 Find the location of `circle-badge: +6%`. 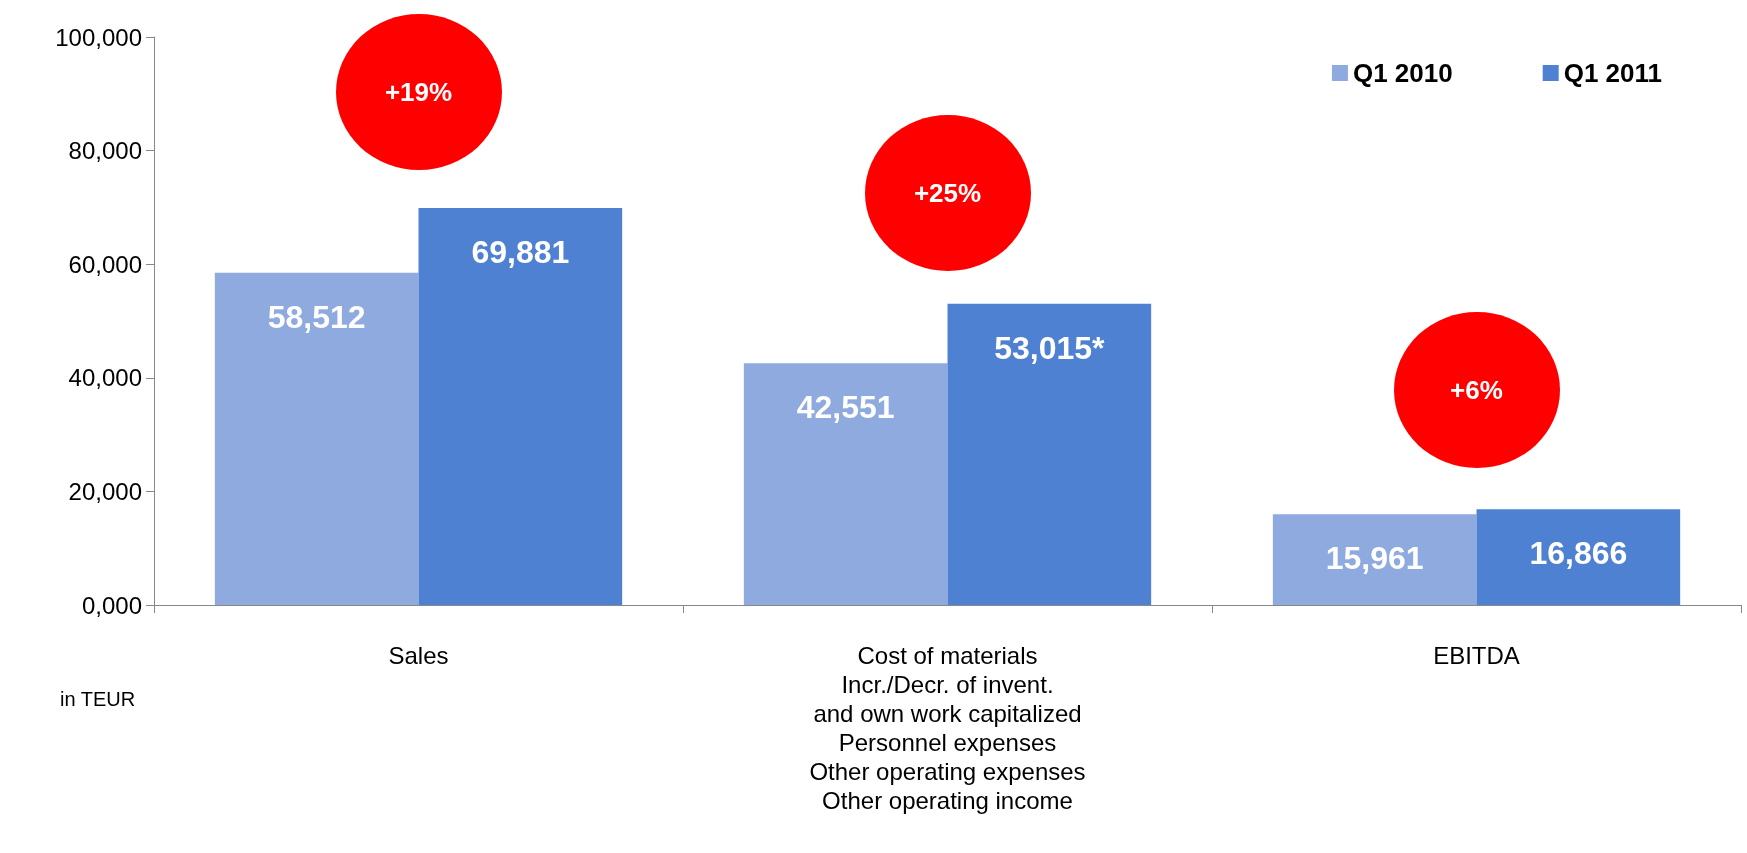

circle-badge: +6% is located at coordinates (1476, 390).